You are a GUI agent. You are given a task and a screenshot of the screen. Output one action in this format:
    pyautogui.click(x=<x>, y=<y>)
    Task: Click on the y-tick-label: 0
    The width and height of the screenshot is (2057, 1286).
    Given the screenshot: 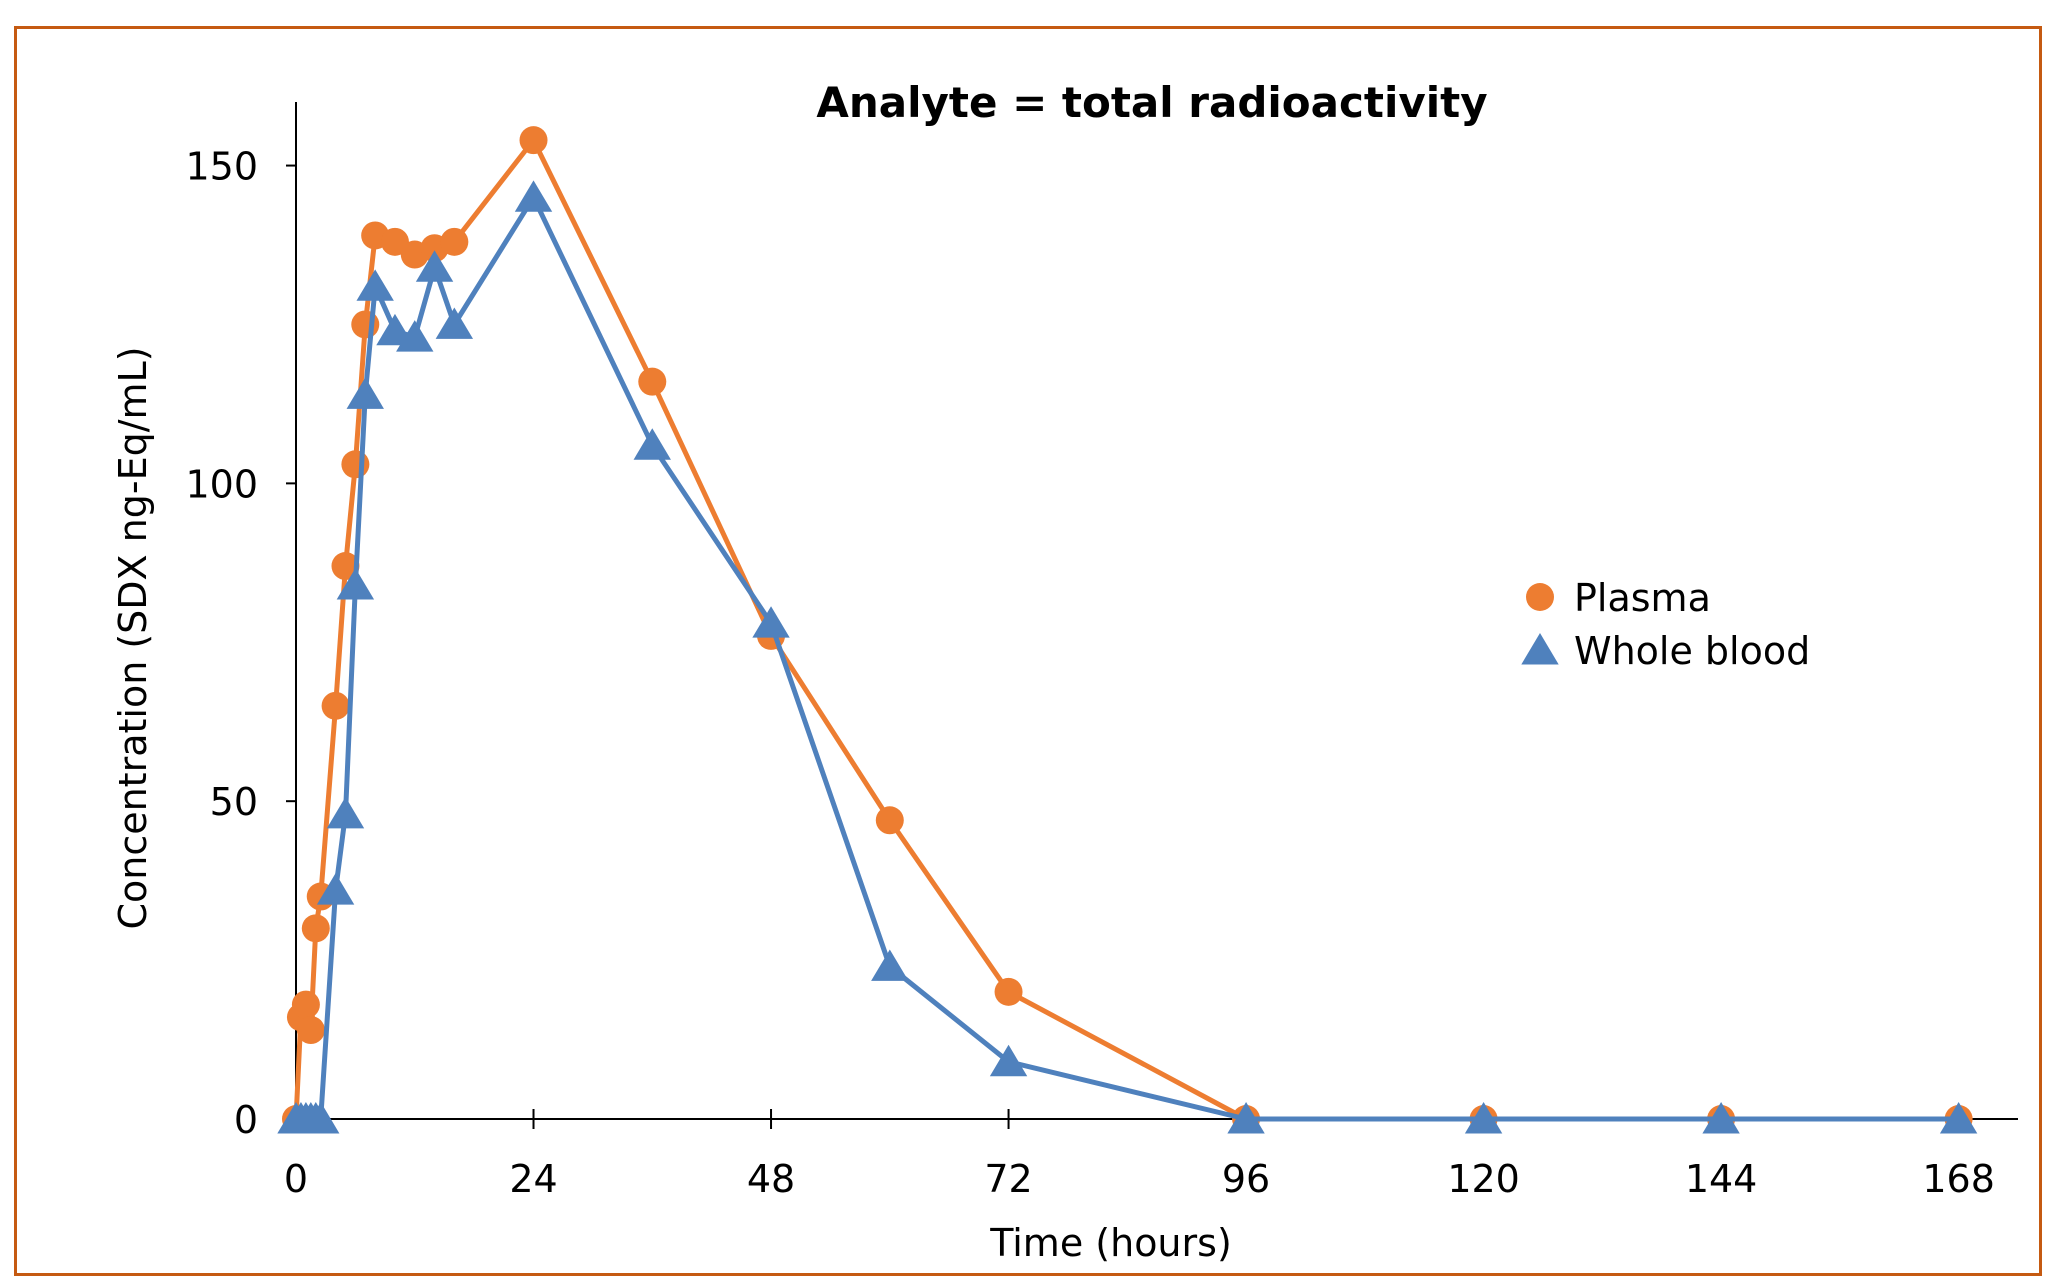 What is the action you would take?
    pyautogui.click(x=246, y=1120)
    